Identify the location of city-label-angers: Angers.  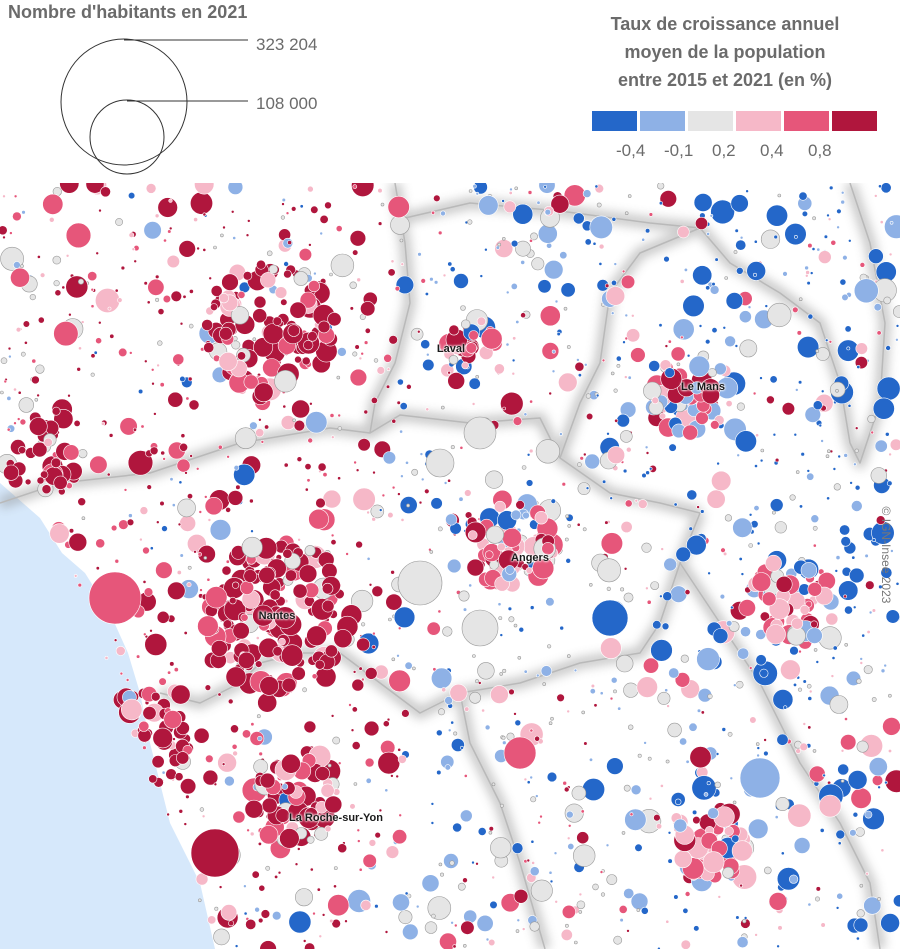
(530, 558).